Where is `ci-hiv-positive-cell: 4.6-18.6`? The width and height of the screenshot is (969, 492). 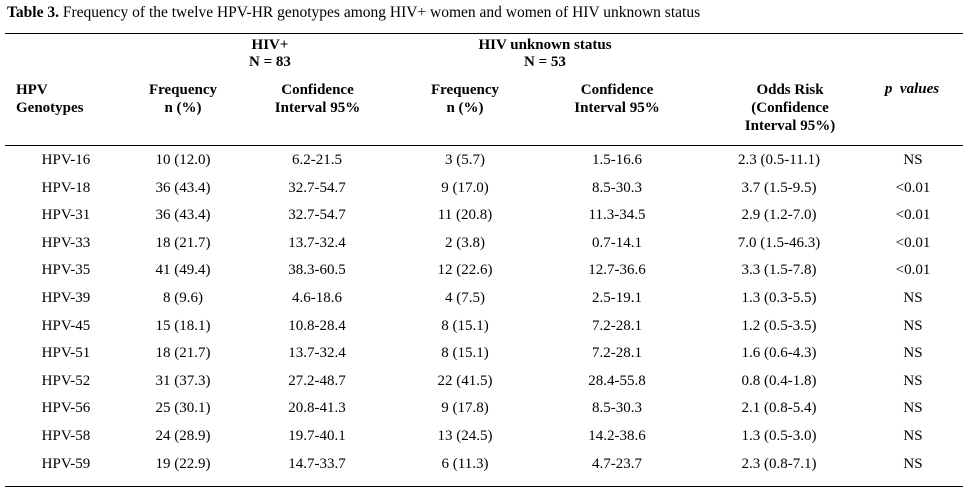 ci-hiv-positive-cell: 4.6-18.6 is located at coordinates (317, 298).